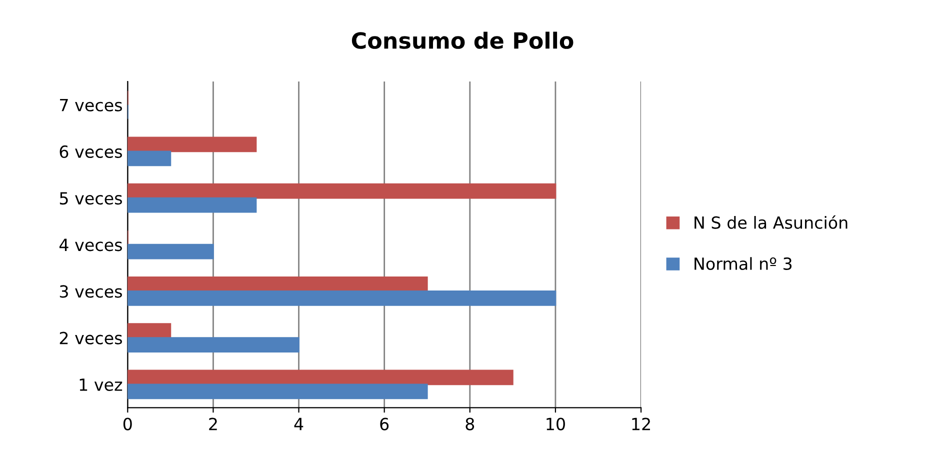 This screenshot has width=925, height=453. Describe the element at coordinates (384, 424) in the screenshot. I see `x-tick-label: 6` at that location.